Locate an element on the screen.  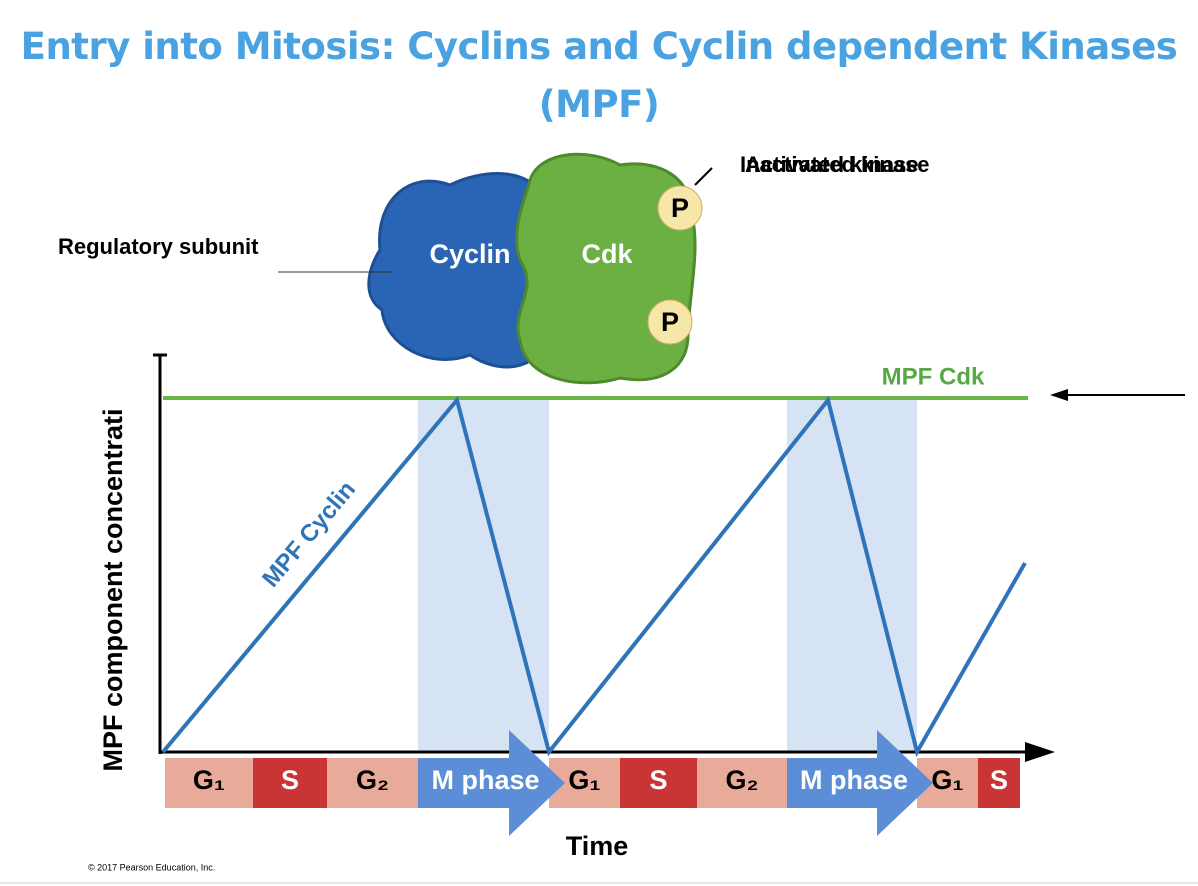
axis-title: MPF component concentrati is located at coordinates (113, 589).